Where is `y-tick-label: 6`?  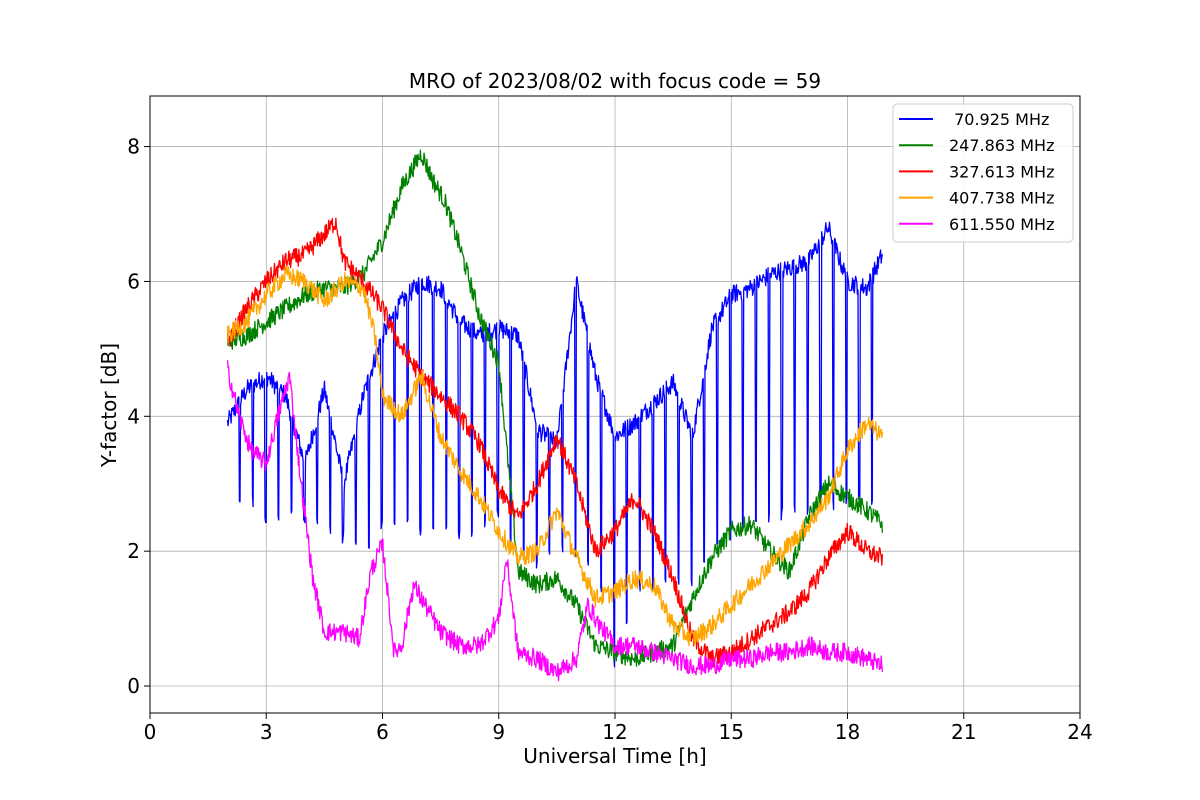 y-tick-label: 6 is located at coordinates (133, 281).